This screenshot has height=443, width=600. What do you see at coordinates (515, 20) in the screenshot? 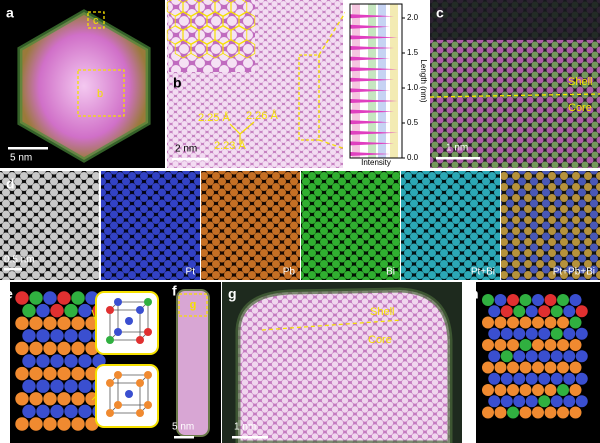
I see `vacuum` at bounding box center [515, 20].